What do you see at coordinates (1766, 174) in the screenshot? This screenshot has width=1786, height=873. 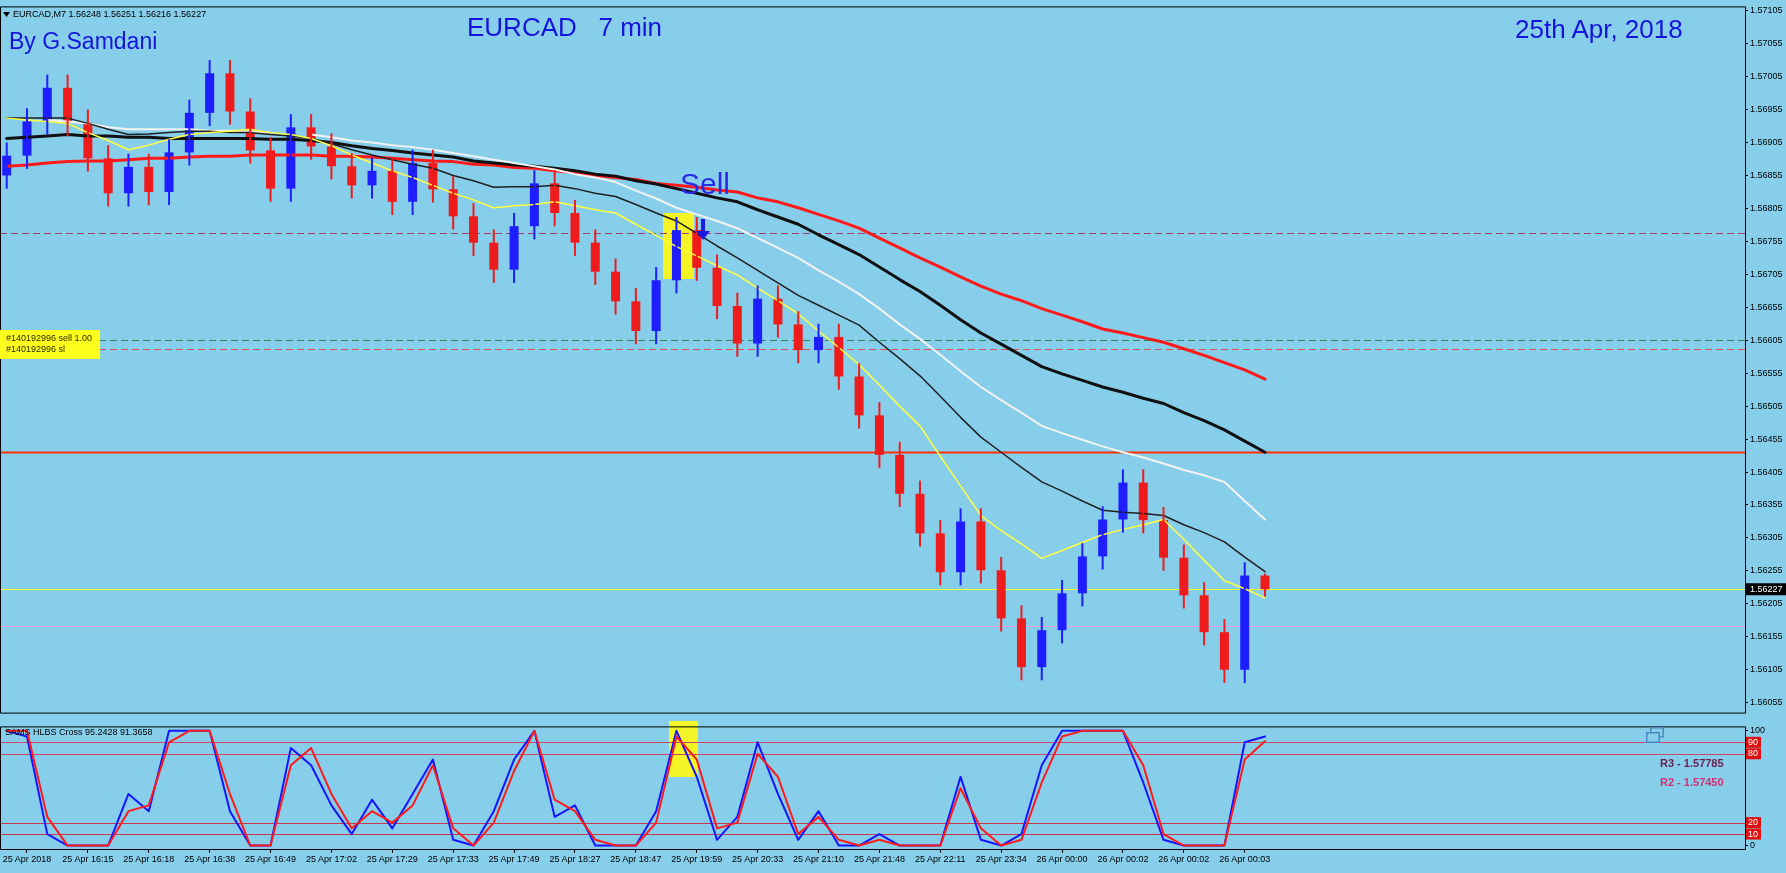 I see `y-tick-label: 1.56855` at bounding box center [1766, 174].